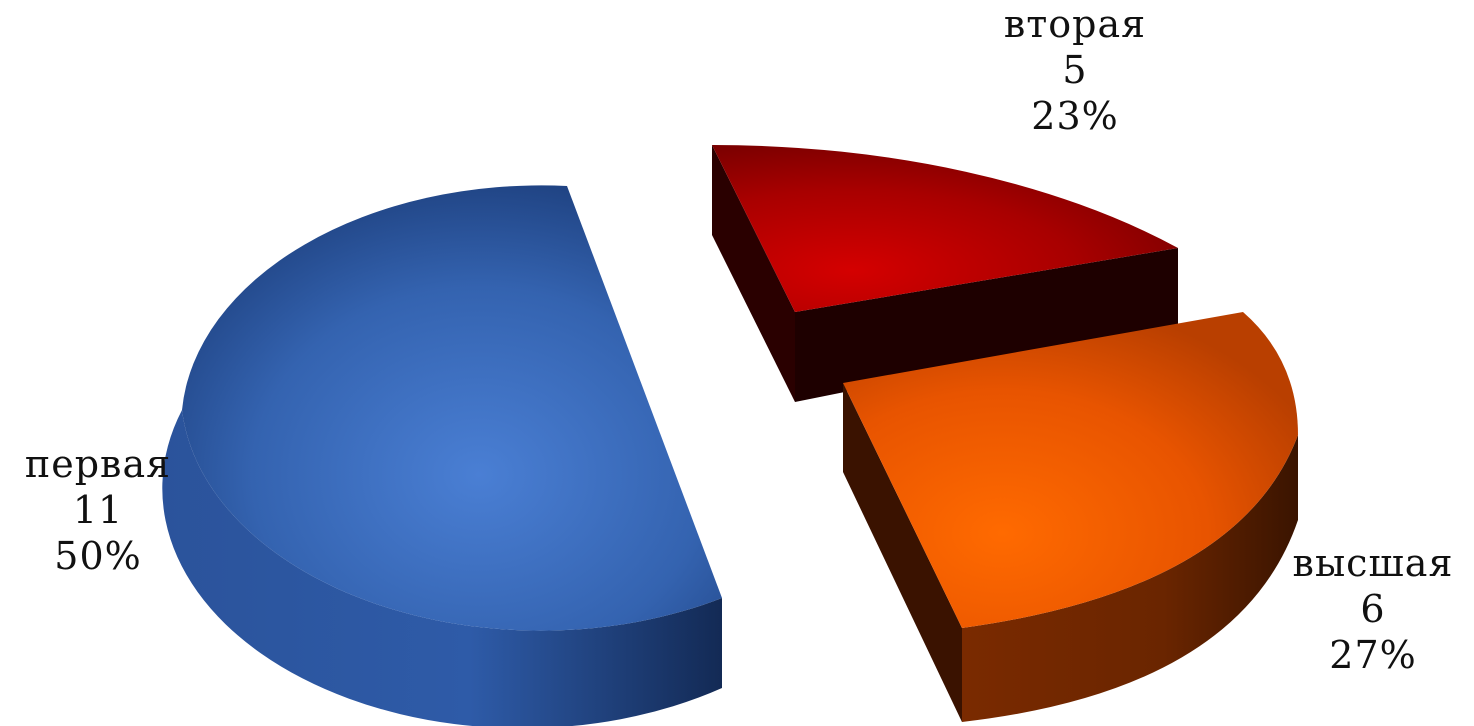  I want to click on data-label-second-percent: 23%, so click(1075, 116).